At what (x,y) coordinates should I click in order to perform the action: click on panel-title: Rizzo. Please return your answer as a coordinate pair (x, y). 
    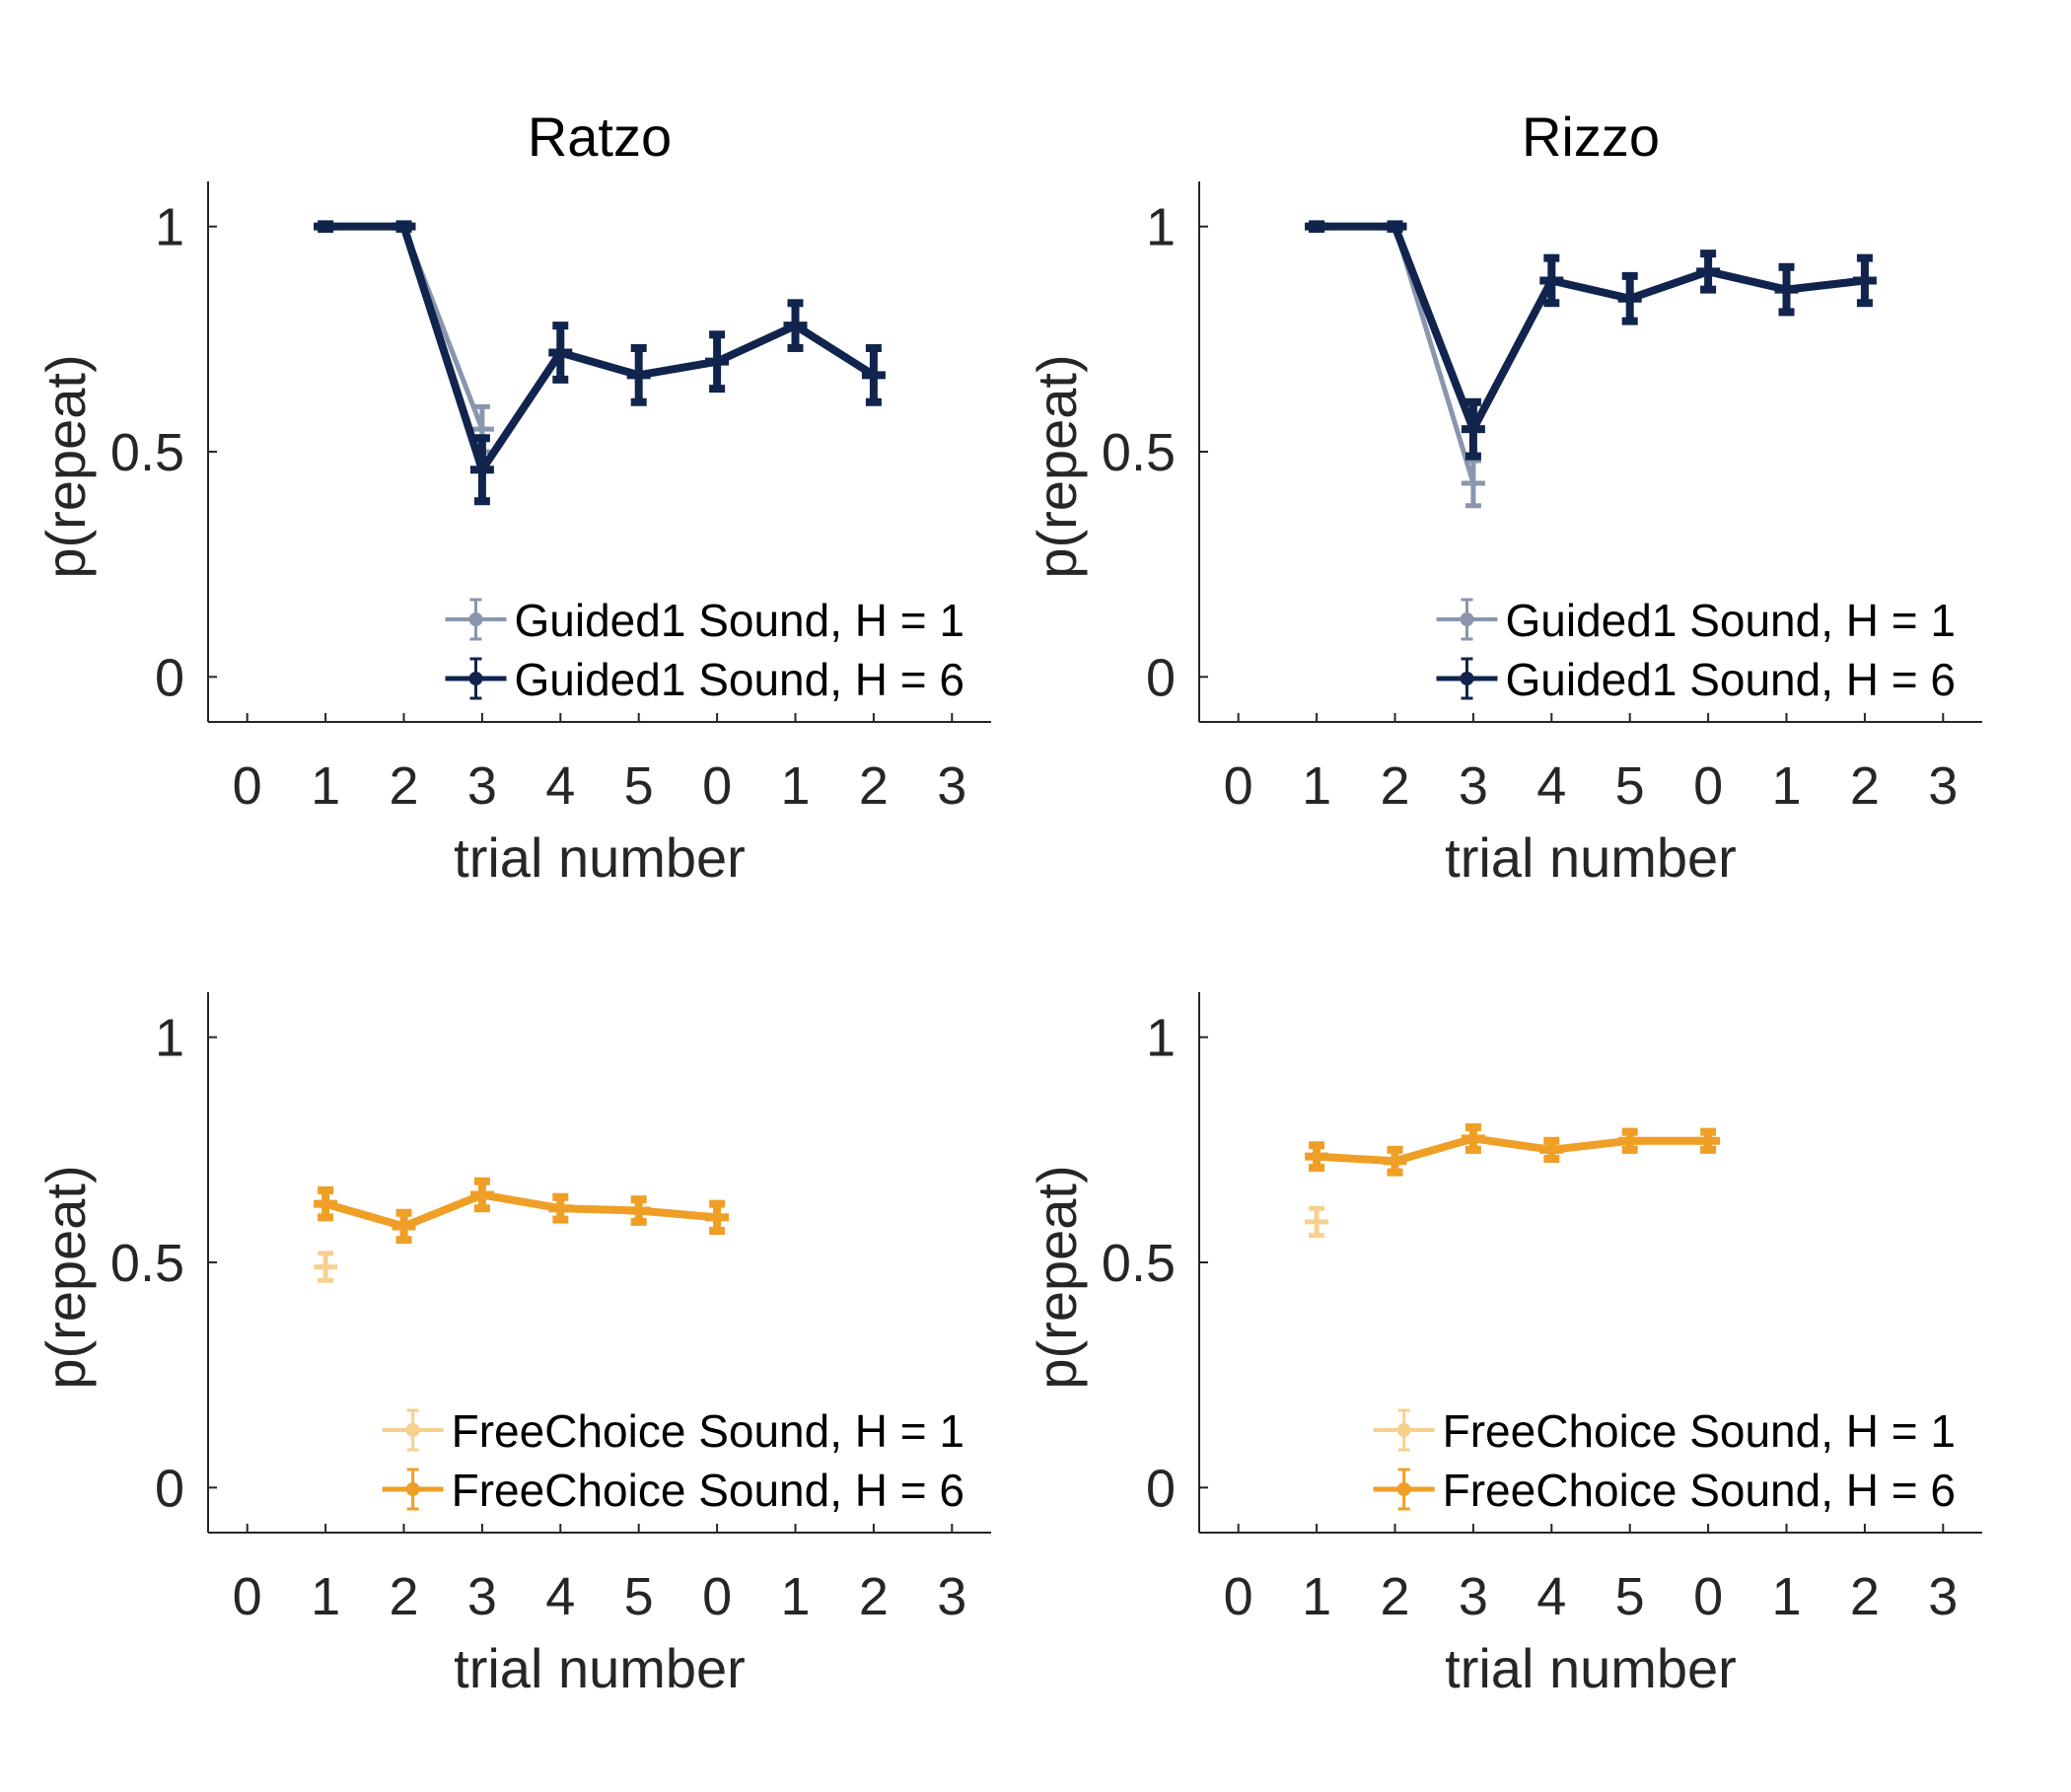
    Looking at the image, I should click on (1591, 137).